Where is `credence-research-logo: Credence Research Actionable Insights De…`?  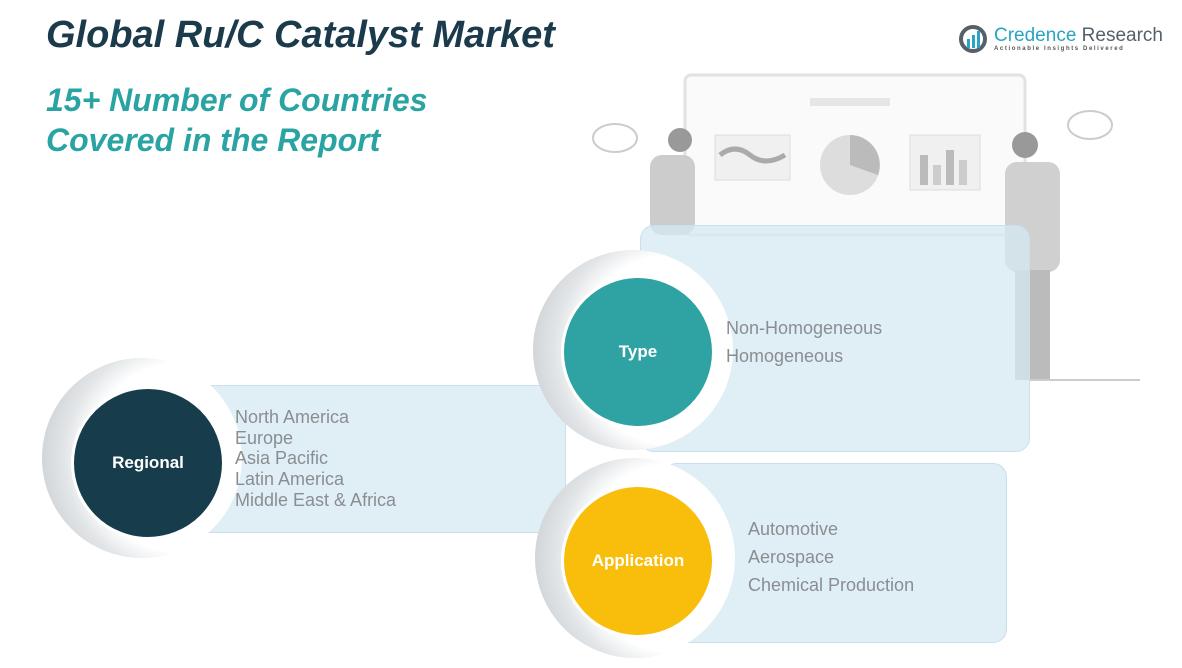
credence-research-logo: Credence Research Actionable Insights De… is located at coordinates (1060, 39).